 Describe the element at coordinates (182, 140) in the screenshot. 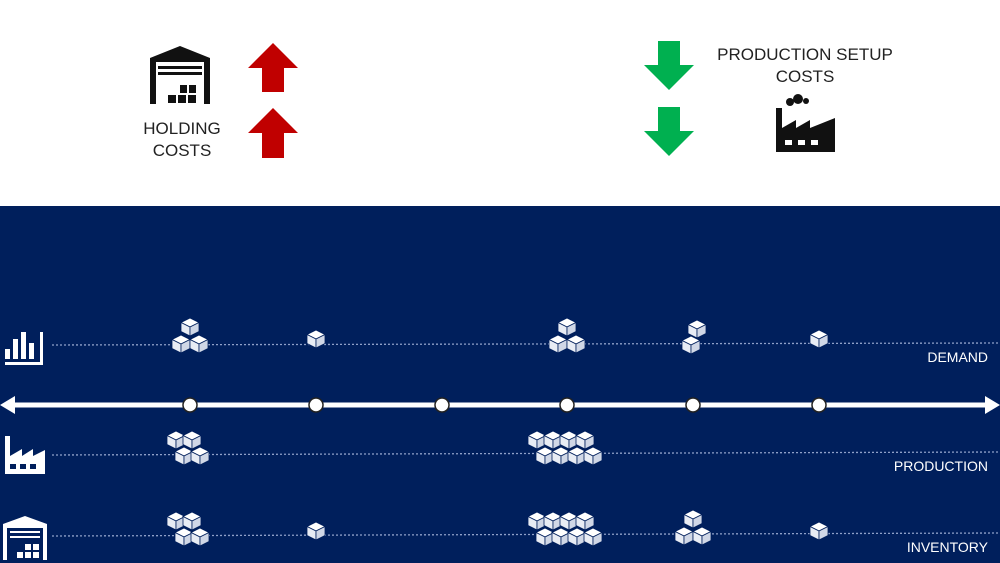

I see `holding-costs-label: HOLDING COSTS` at that location.